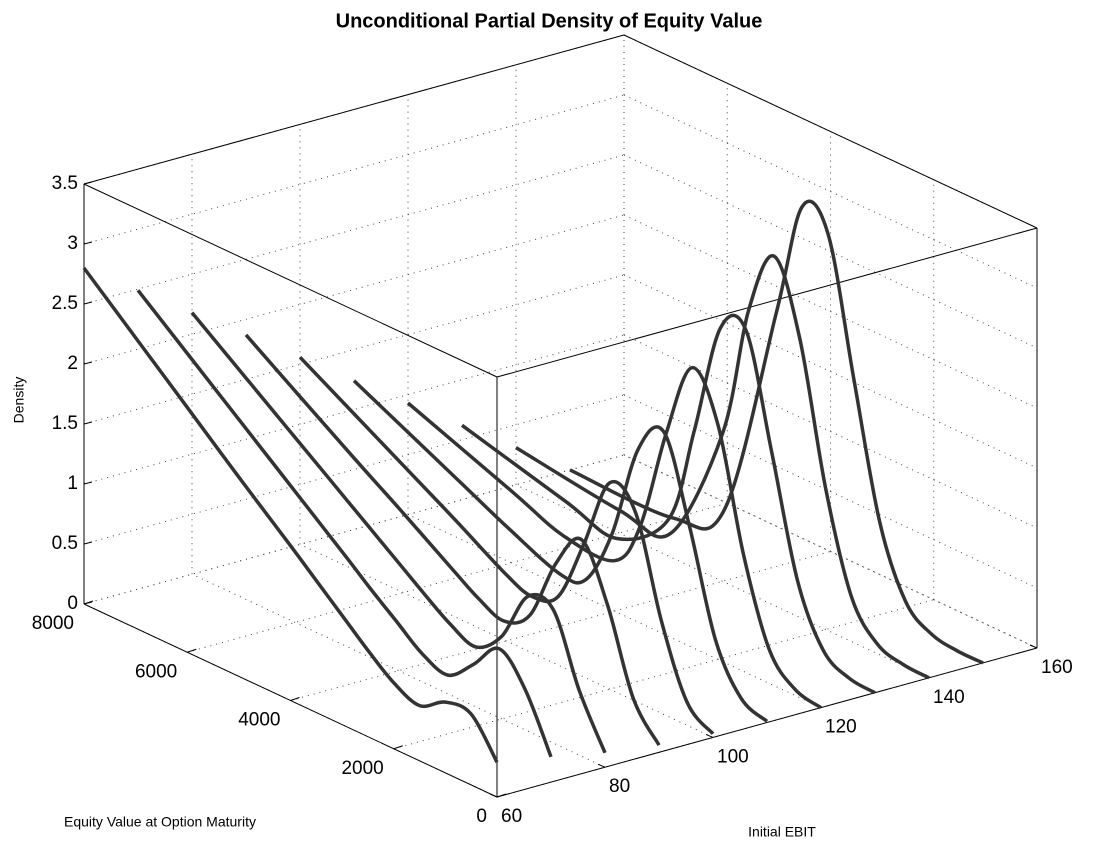 The height and width of the screenshot is (846, 1098). Describe the element at coordinates (511, 816) in the screenshot. I see `x-tick-label: 60` at that location.